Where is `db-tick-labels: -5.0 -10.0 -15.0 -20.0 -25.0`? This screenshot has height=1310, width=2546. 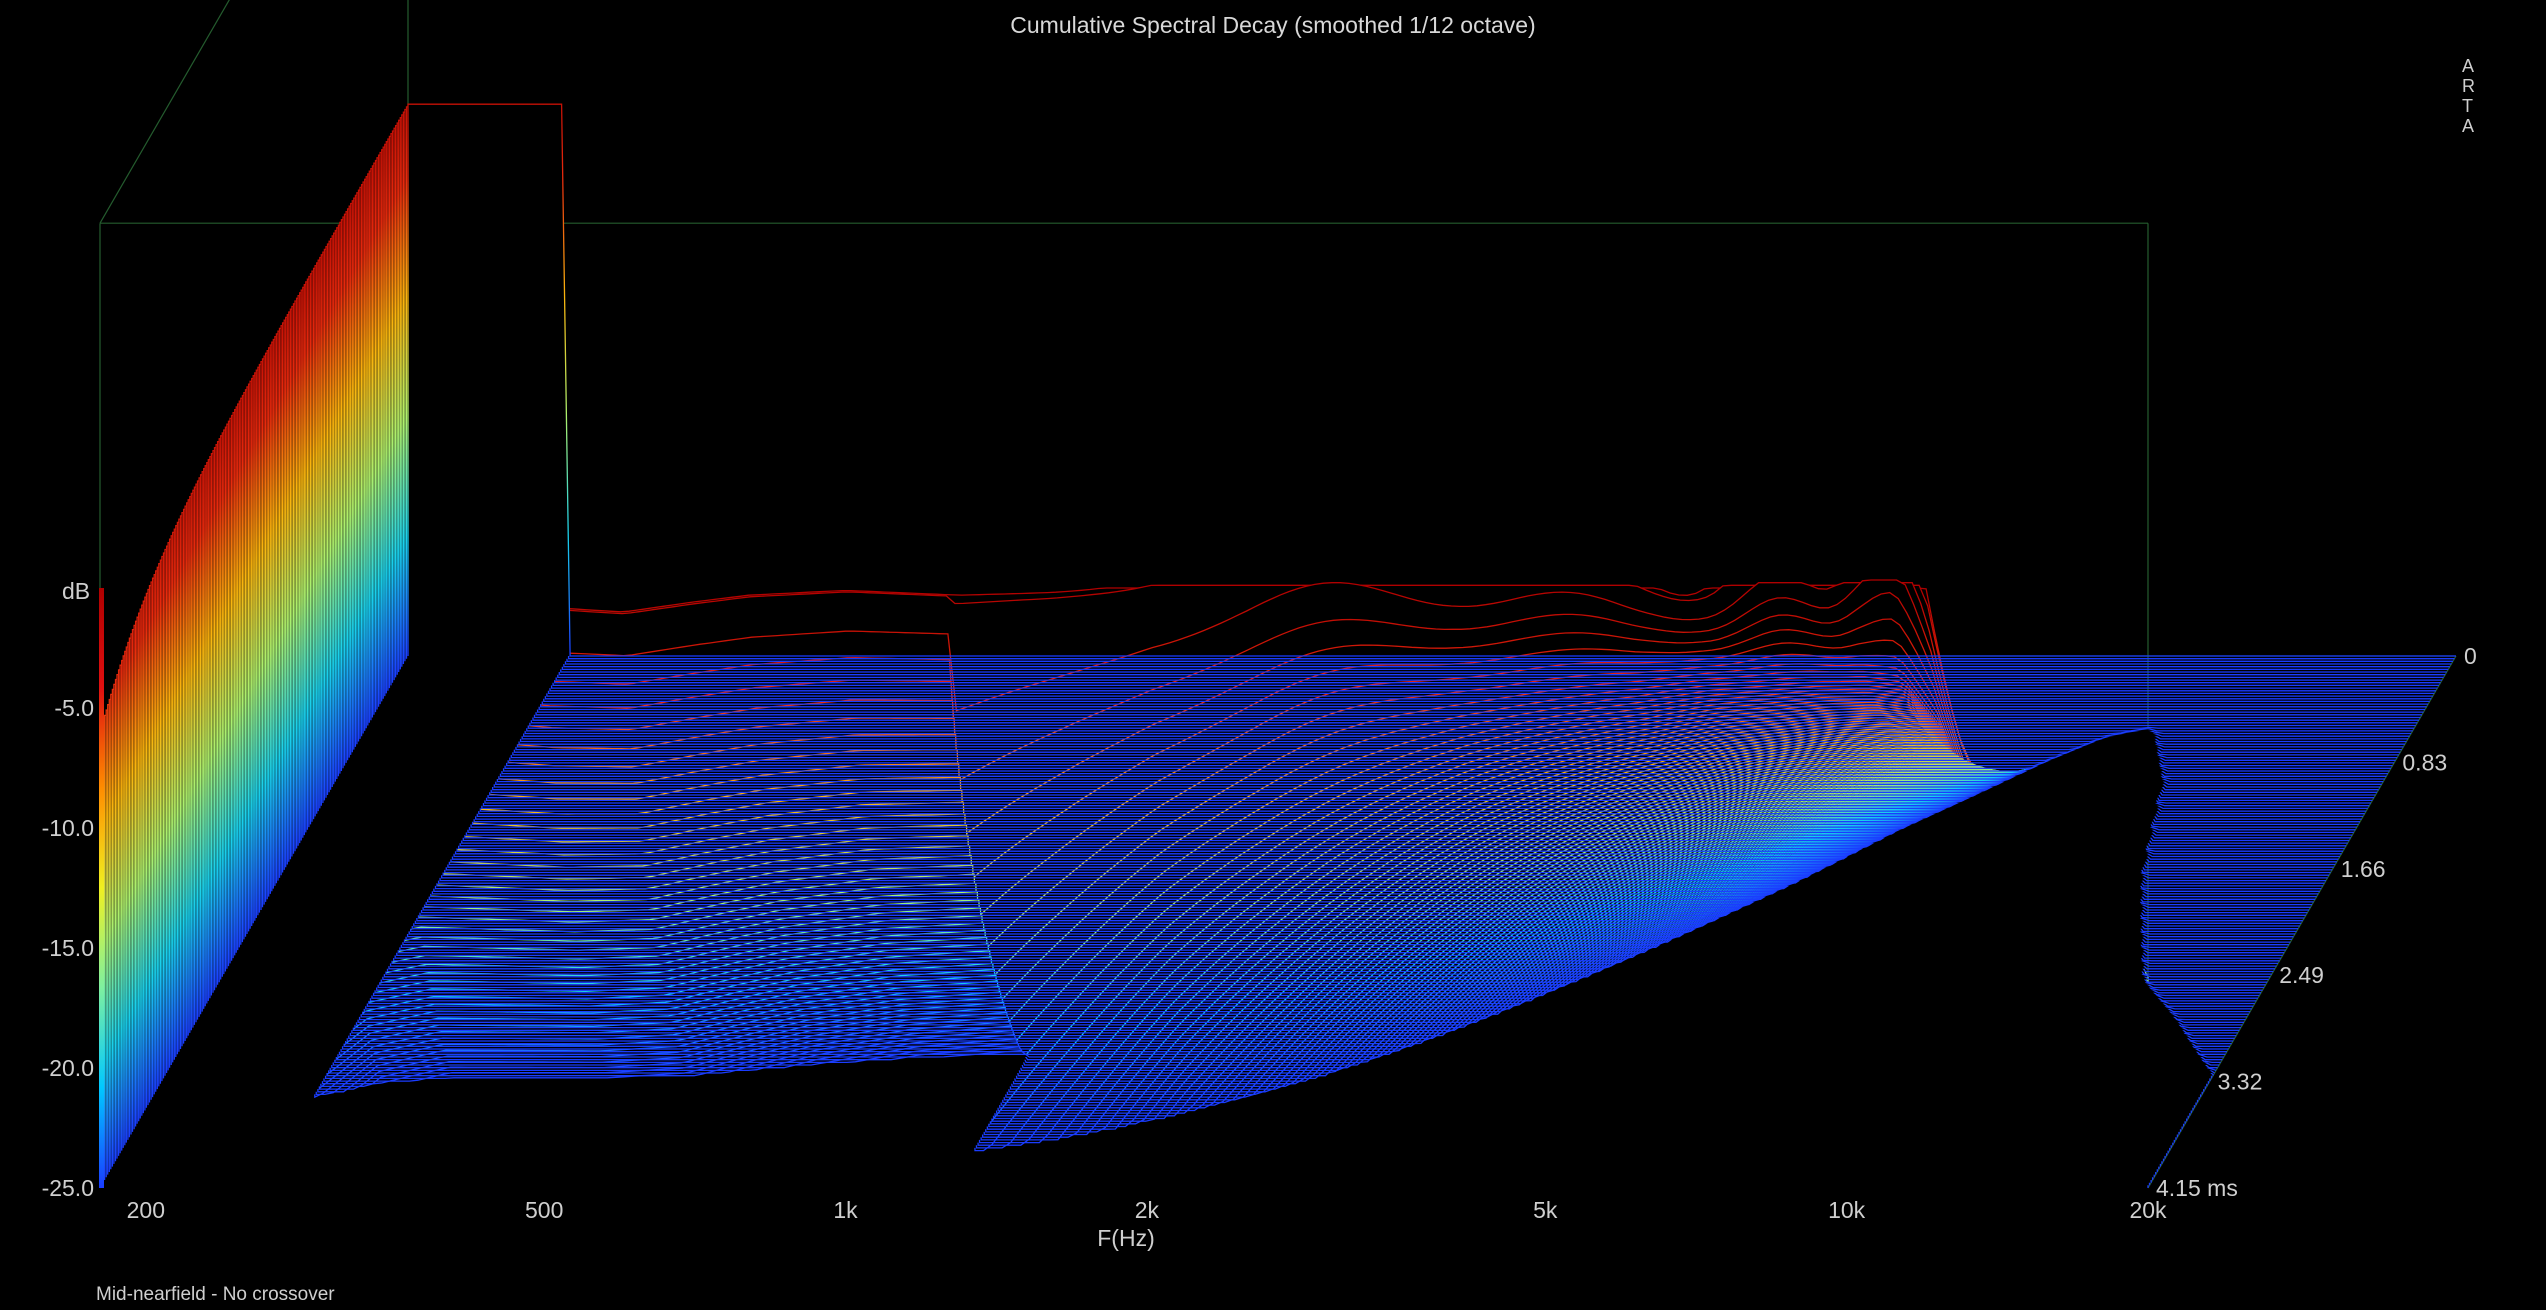
db-tick-labels: -5.0 -10.0 -15.0 -20.0 -25.0 is located at coordinates (68, 948).